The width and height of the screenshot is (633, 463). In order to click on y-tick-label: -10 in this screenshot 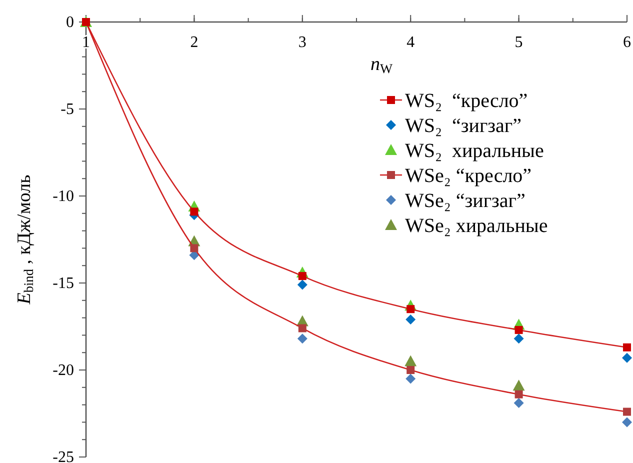, I will do `click(63, 196)`.